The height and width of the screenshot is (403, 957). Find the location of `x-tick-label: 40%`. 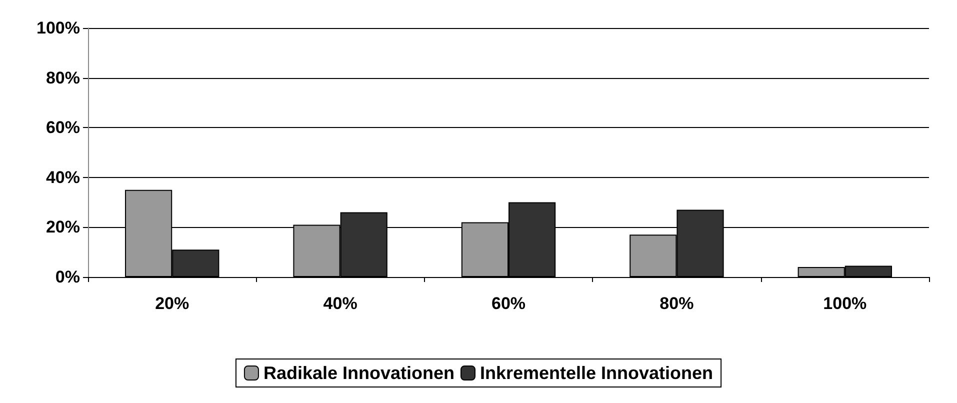

x-tick-label: 40% is located at coordinates (340, 303).